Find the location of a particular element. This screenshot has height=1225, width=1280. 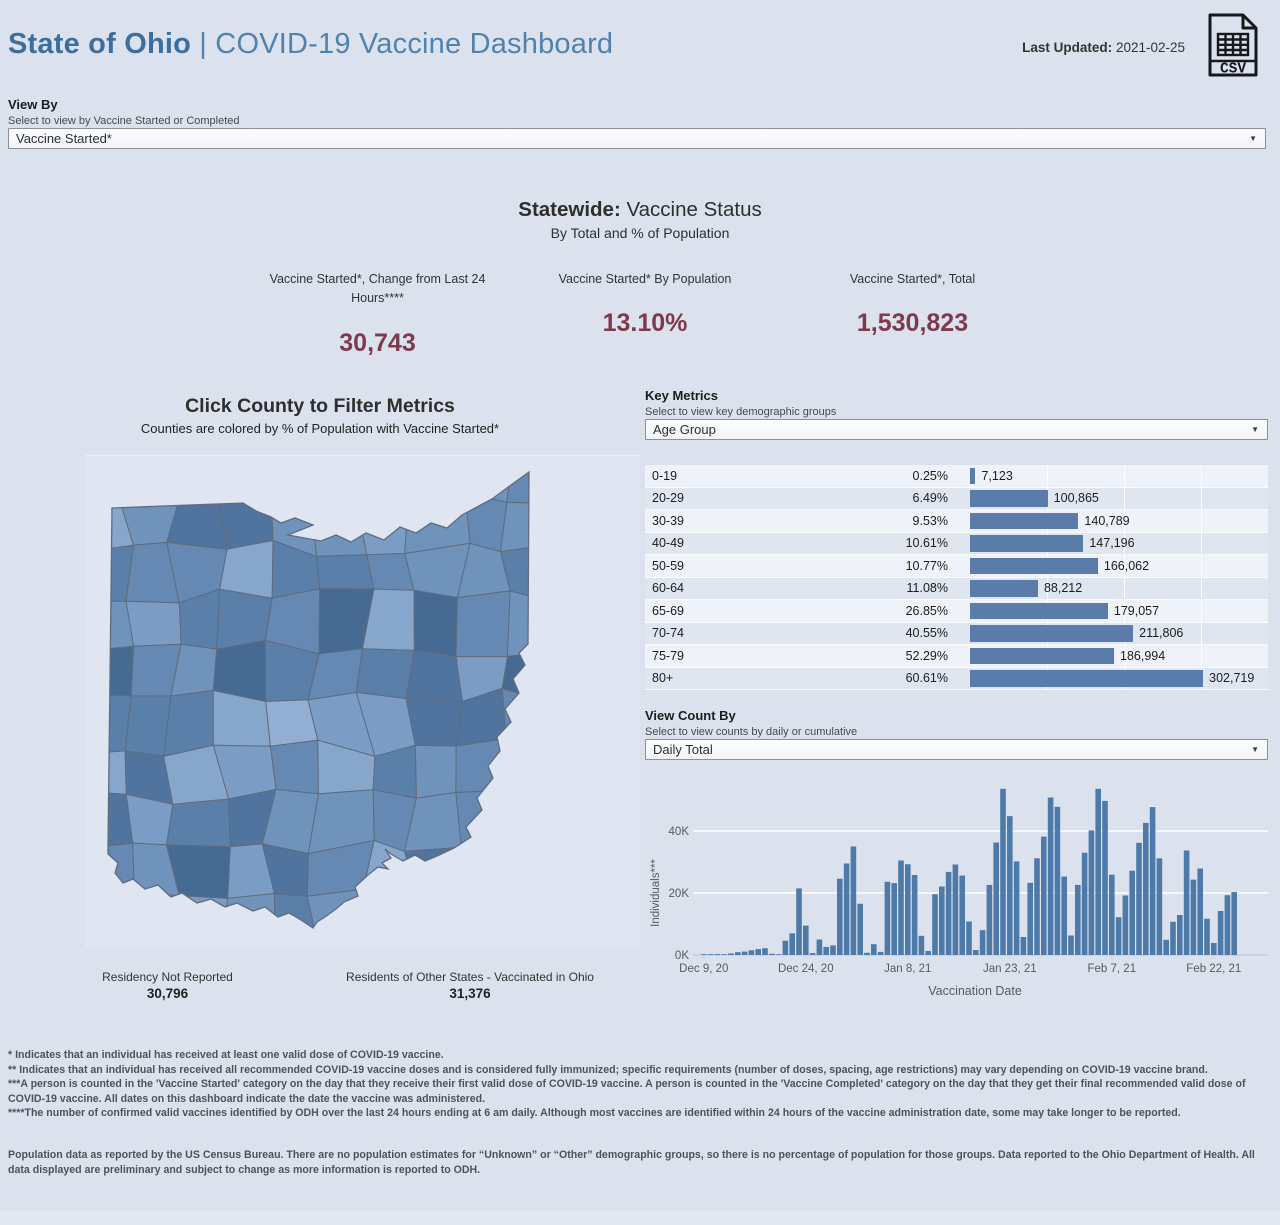

key-metrics-row: 0-19 0.25% 7,123 is located at coordinates (956, 476).